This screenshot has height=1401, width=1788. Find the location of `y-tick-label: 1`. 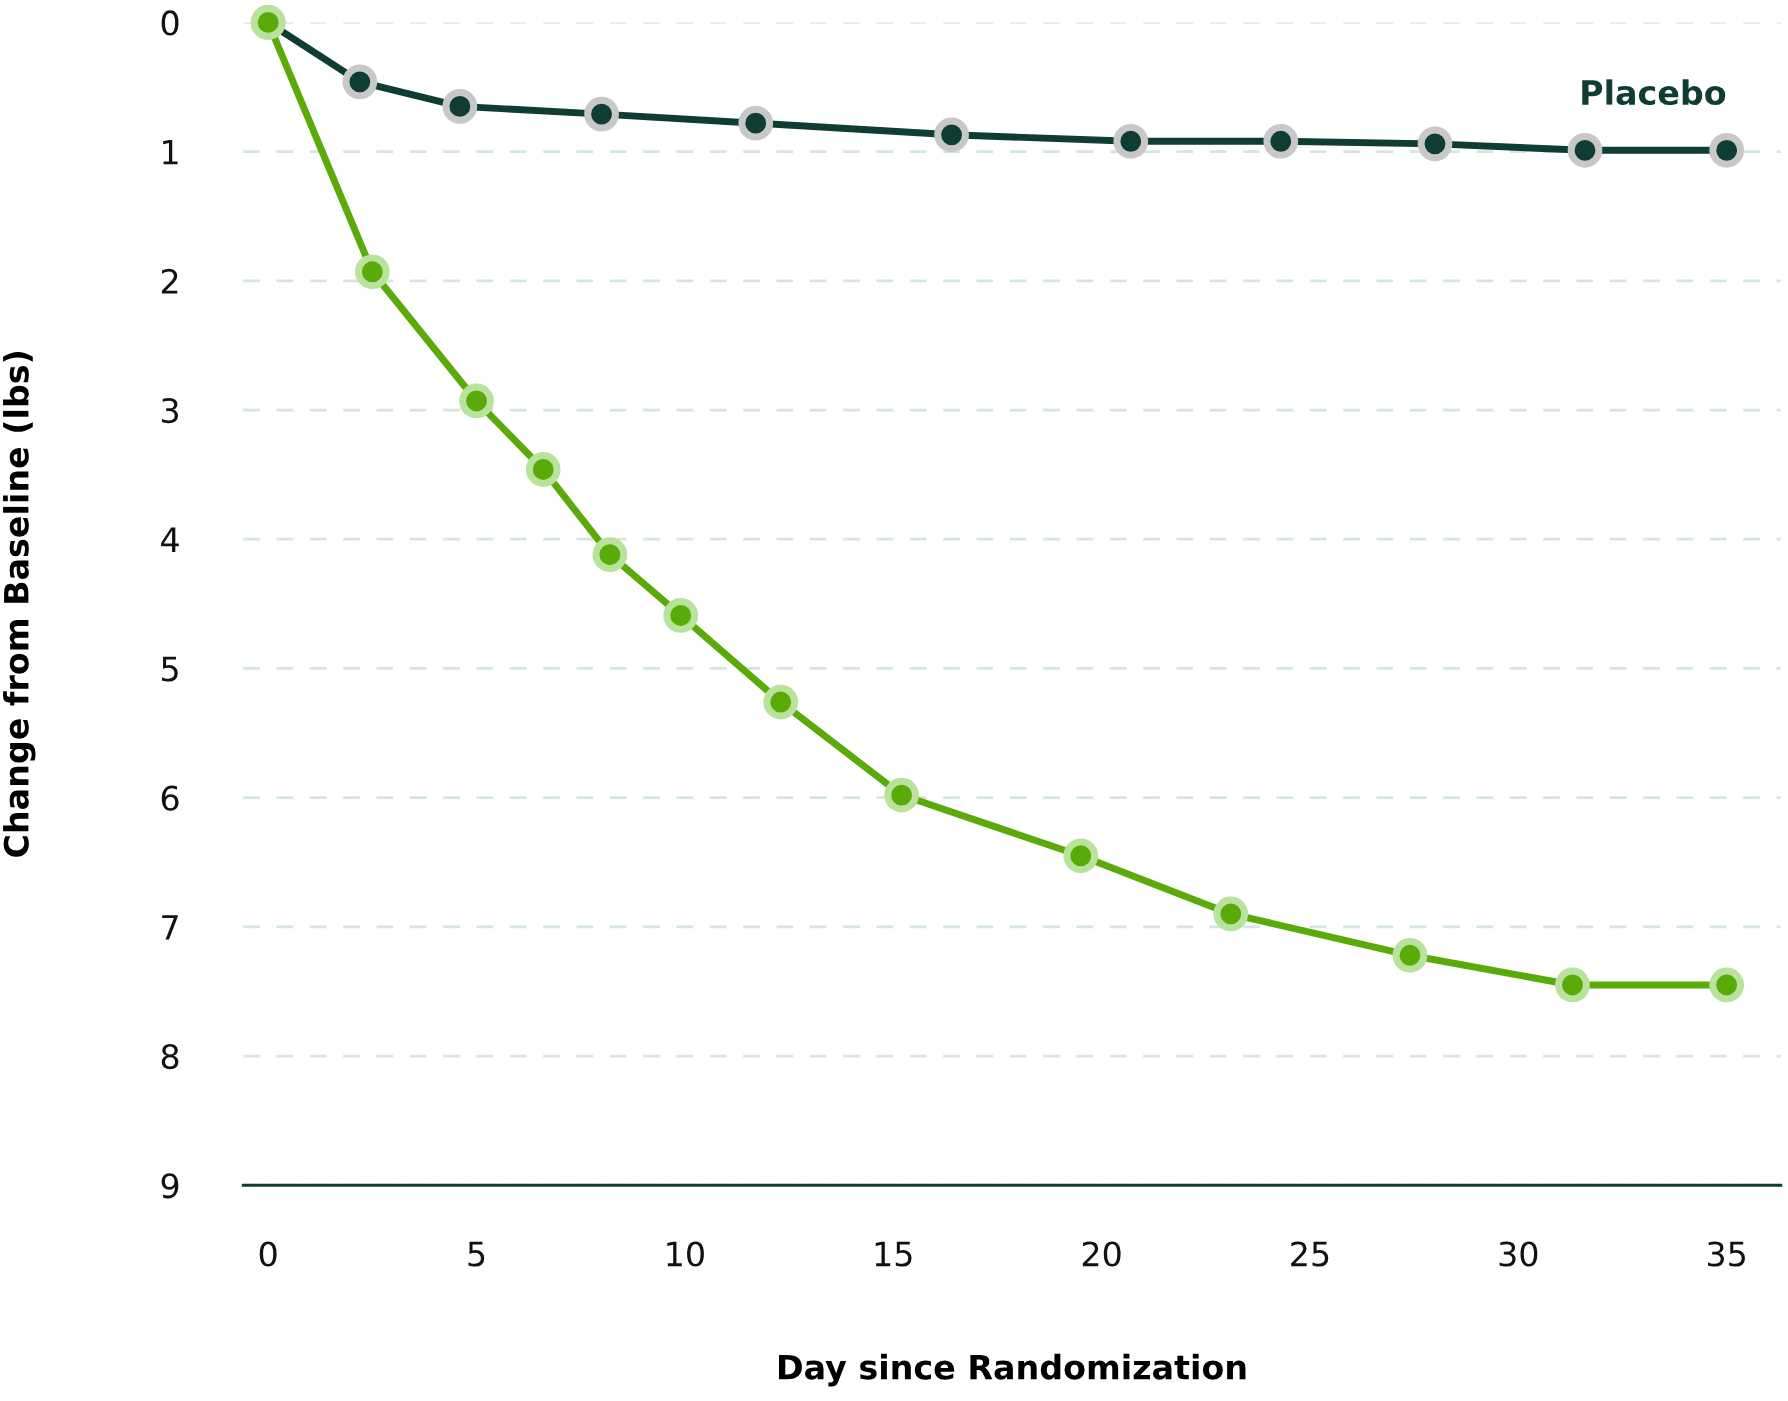

y-tick-label: 1 is located at coordinates (170, 152).